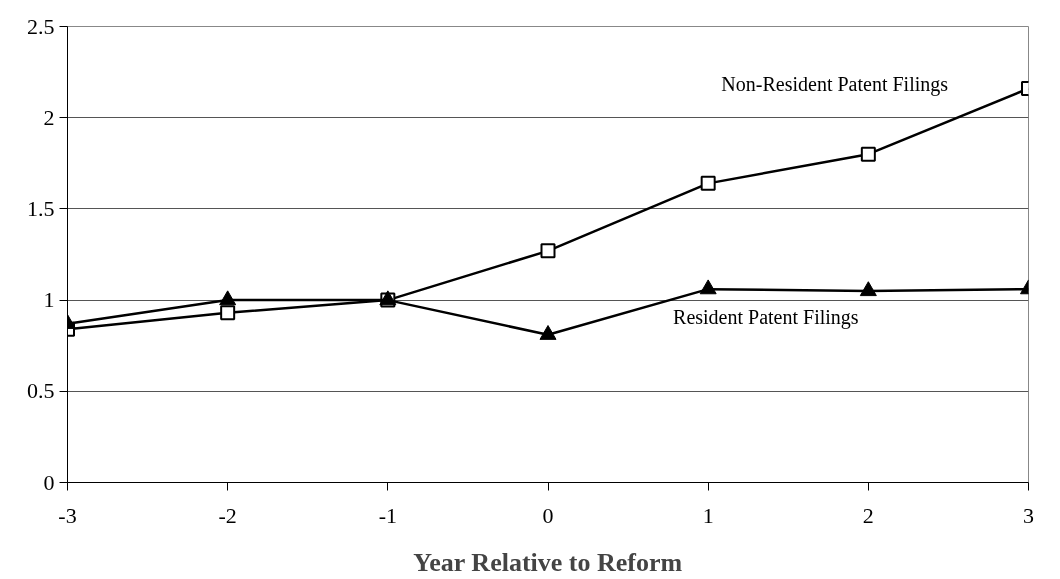 The height and width of the screenshot is (579, 1060). What do you see at coordinates (41, 391) in the screenshot?
I see `y-tick-label: 0.5` at bounding box center [41, 391].